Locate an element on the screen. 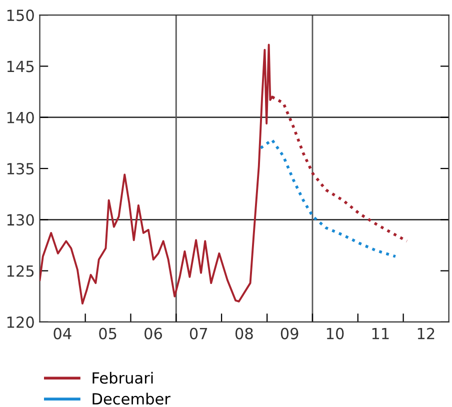 The height and width of the screenshot is (407, 452). y-tick-label: 120 is located at coordinates (20, 322).